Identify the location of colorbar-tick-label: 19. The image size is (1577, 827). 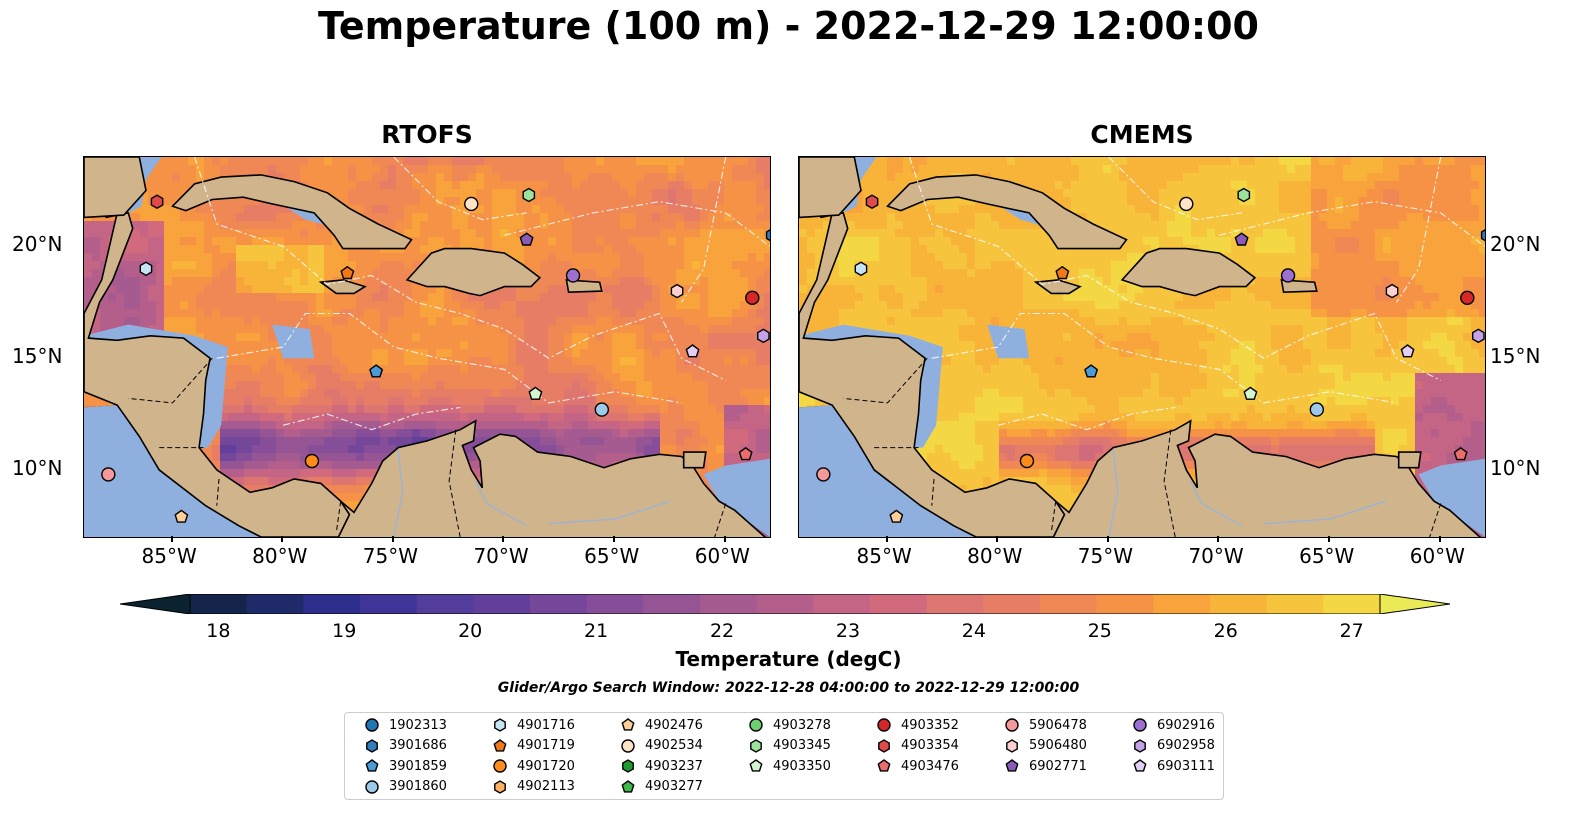
(344, 631).